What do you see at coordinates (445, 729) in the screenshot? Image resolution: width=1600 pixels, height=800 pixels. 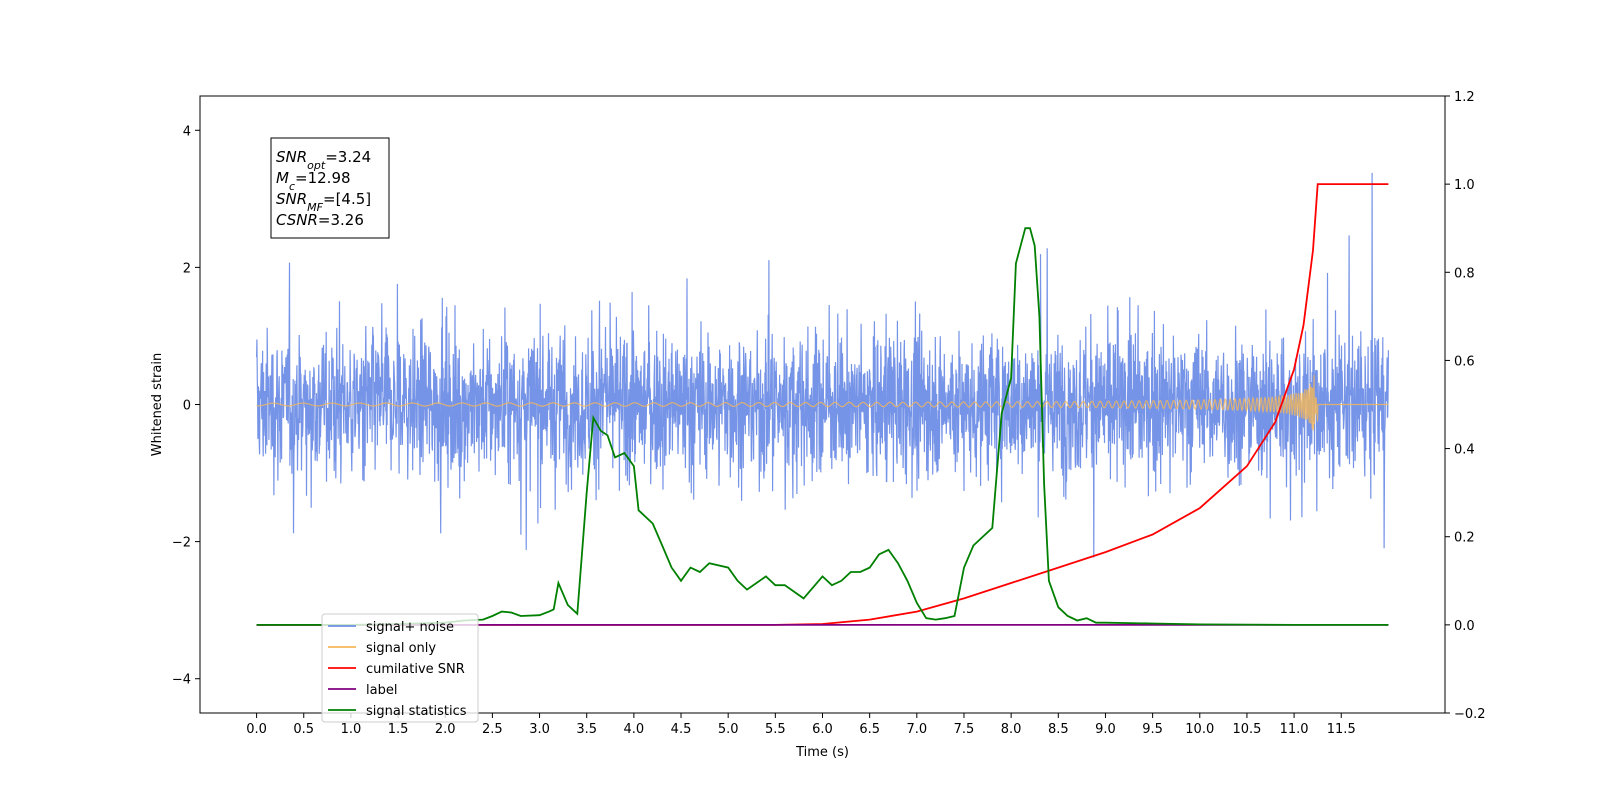 I see `x-tick-label: 2.0` at bounding box center [445, 729].